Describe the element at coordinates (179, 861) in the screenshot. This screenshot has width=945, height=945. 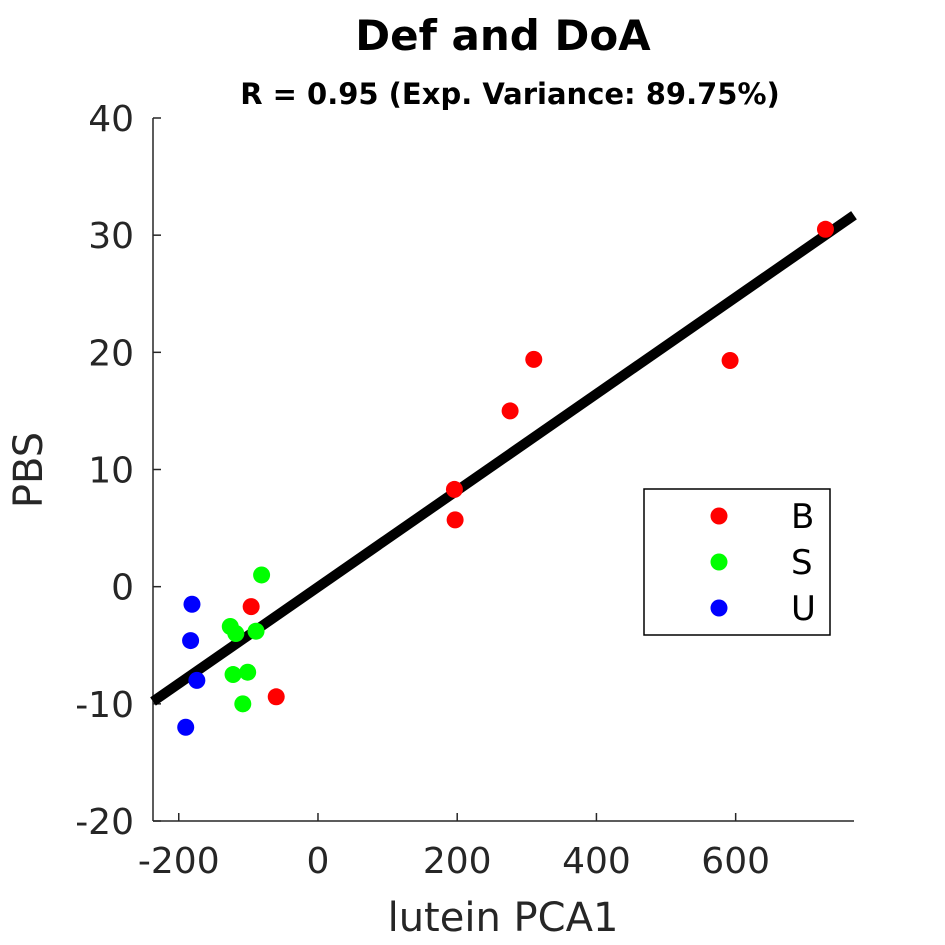
I see `x-tick-label: -200` at that location.